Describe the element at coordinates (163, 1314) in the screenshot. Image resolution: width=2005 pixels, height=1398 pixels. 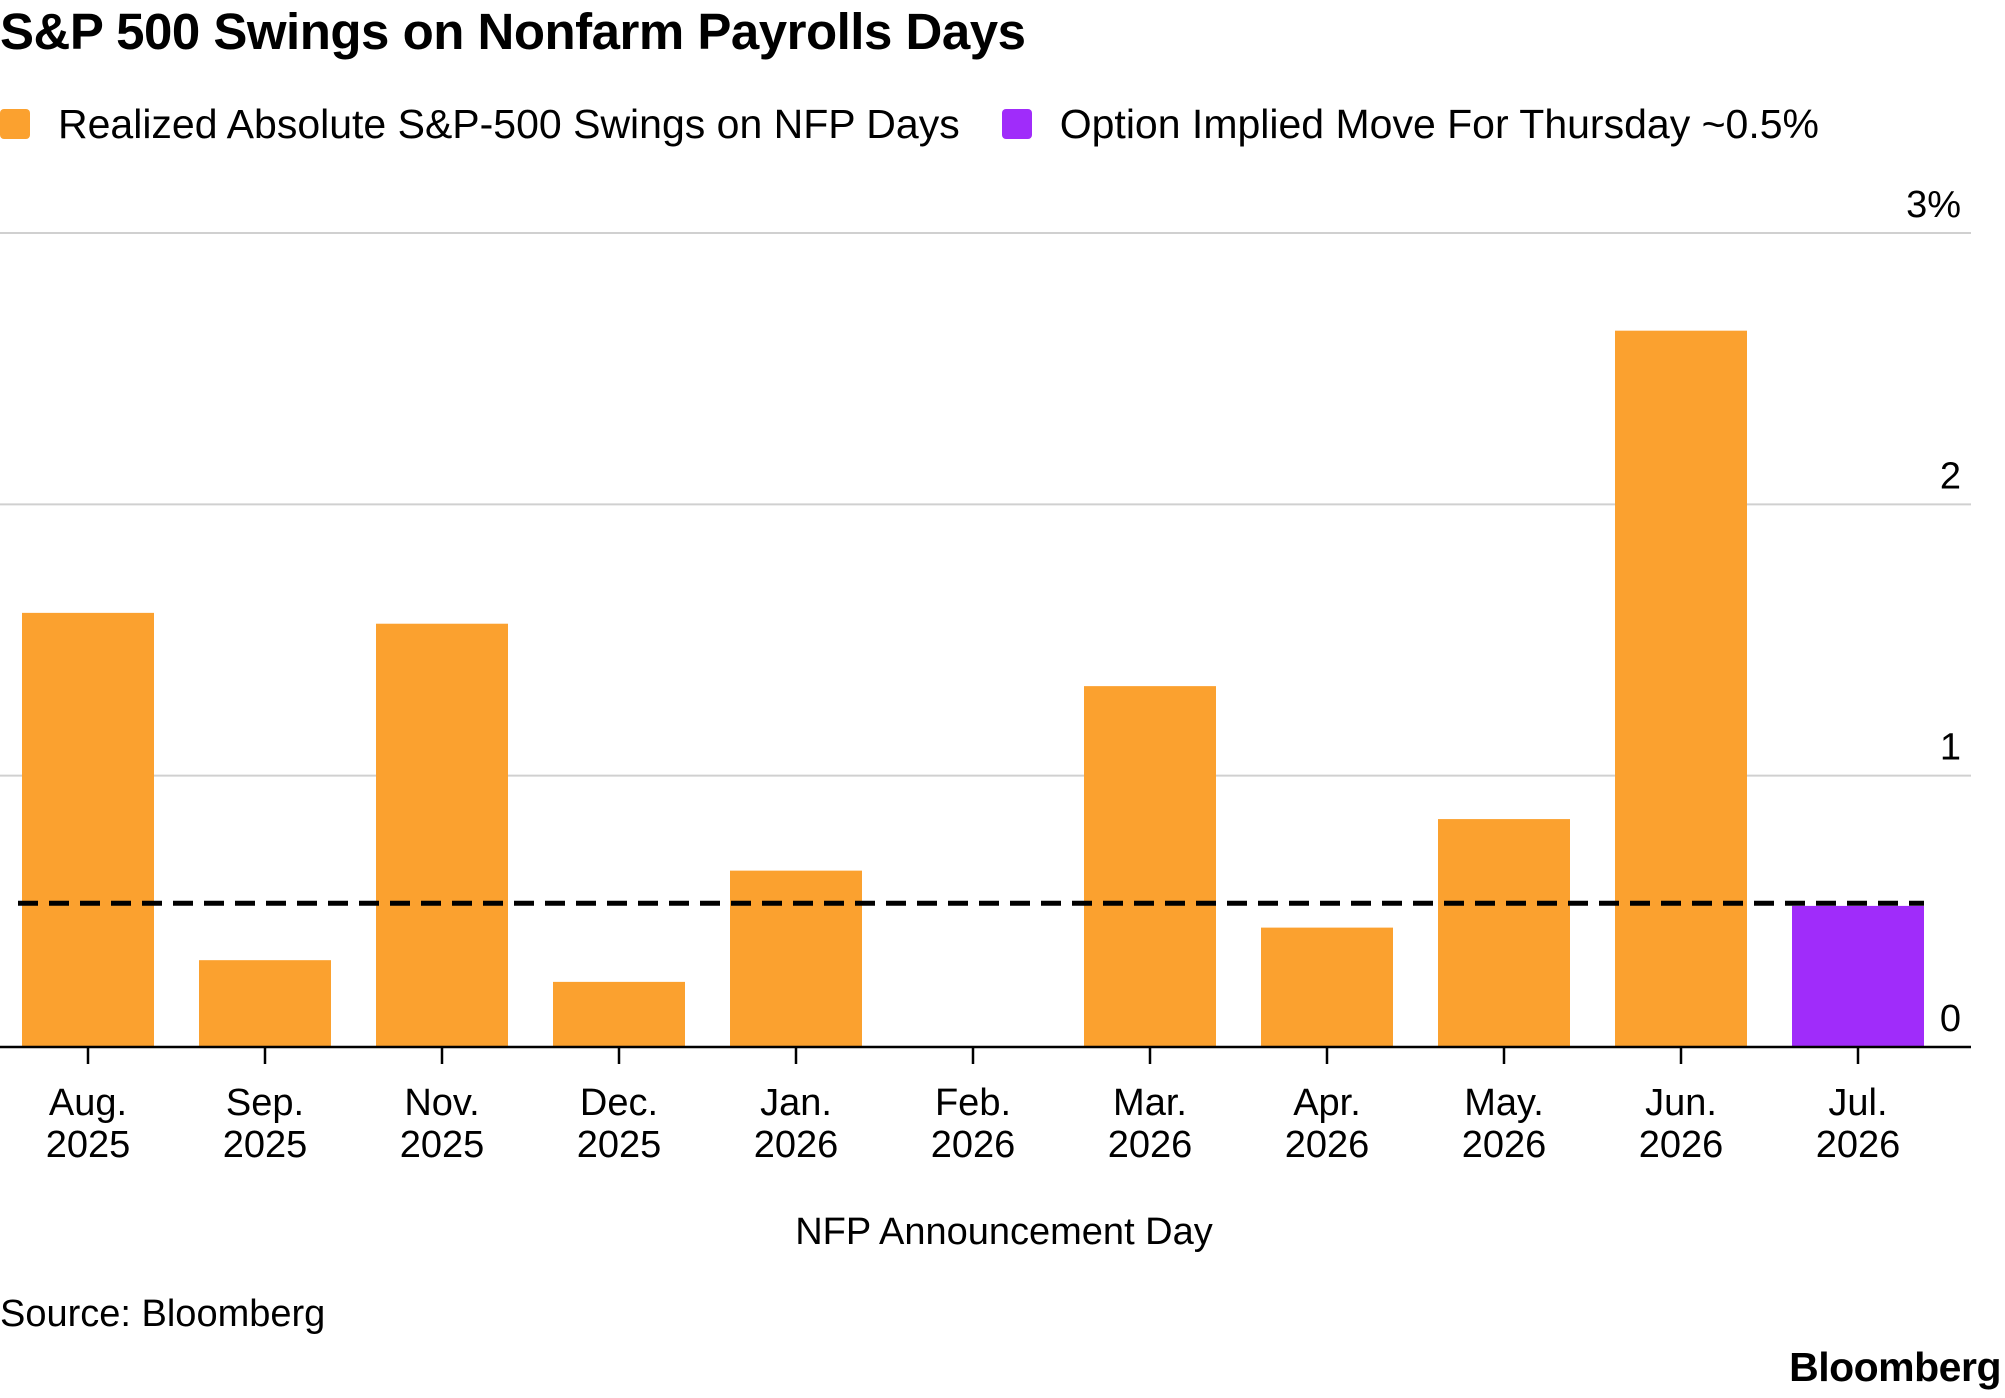
I see `source-note: Source: Bloomberg` at that location.